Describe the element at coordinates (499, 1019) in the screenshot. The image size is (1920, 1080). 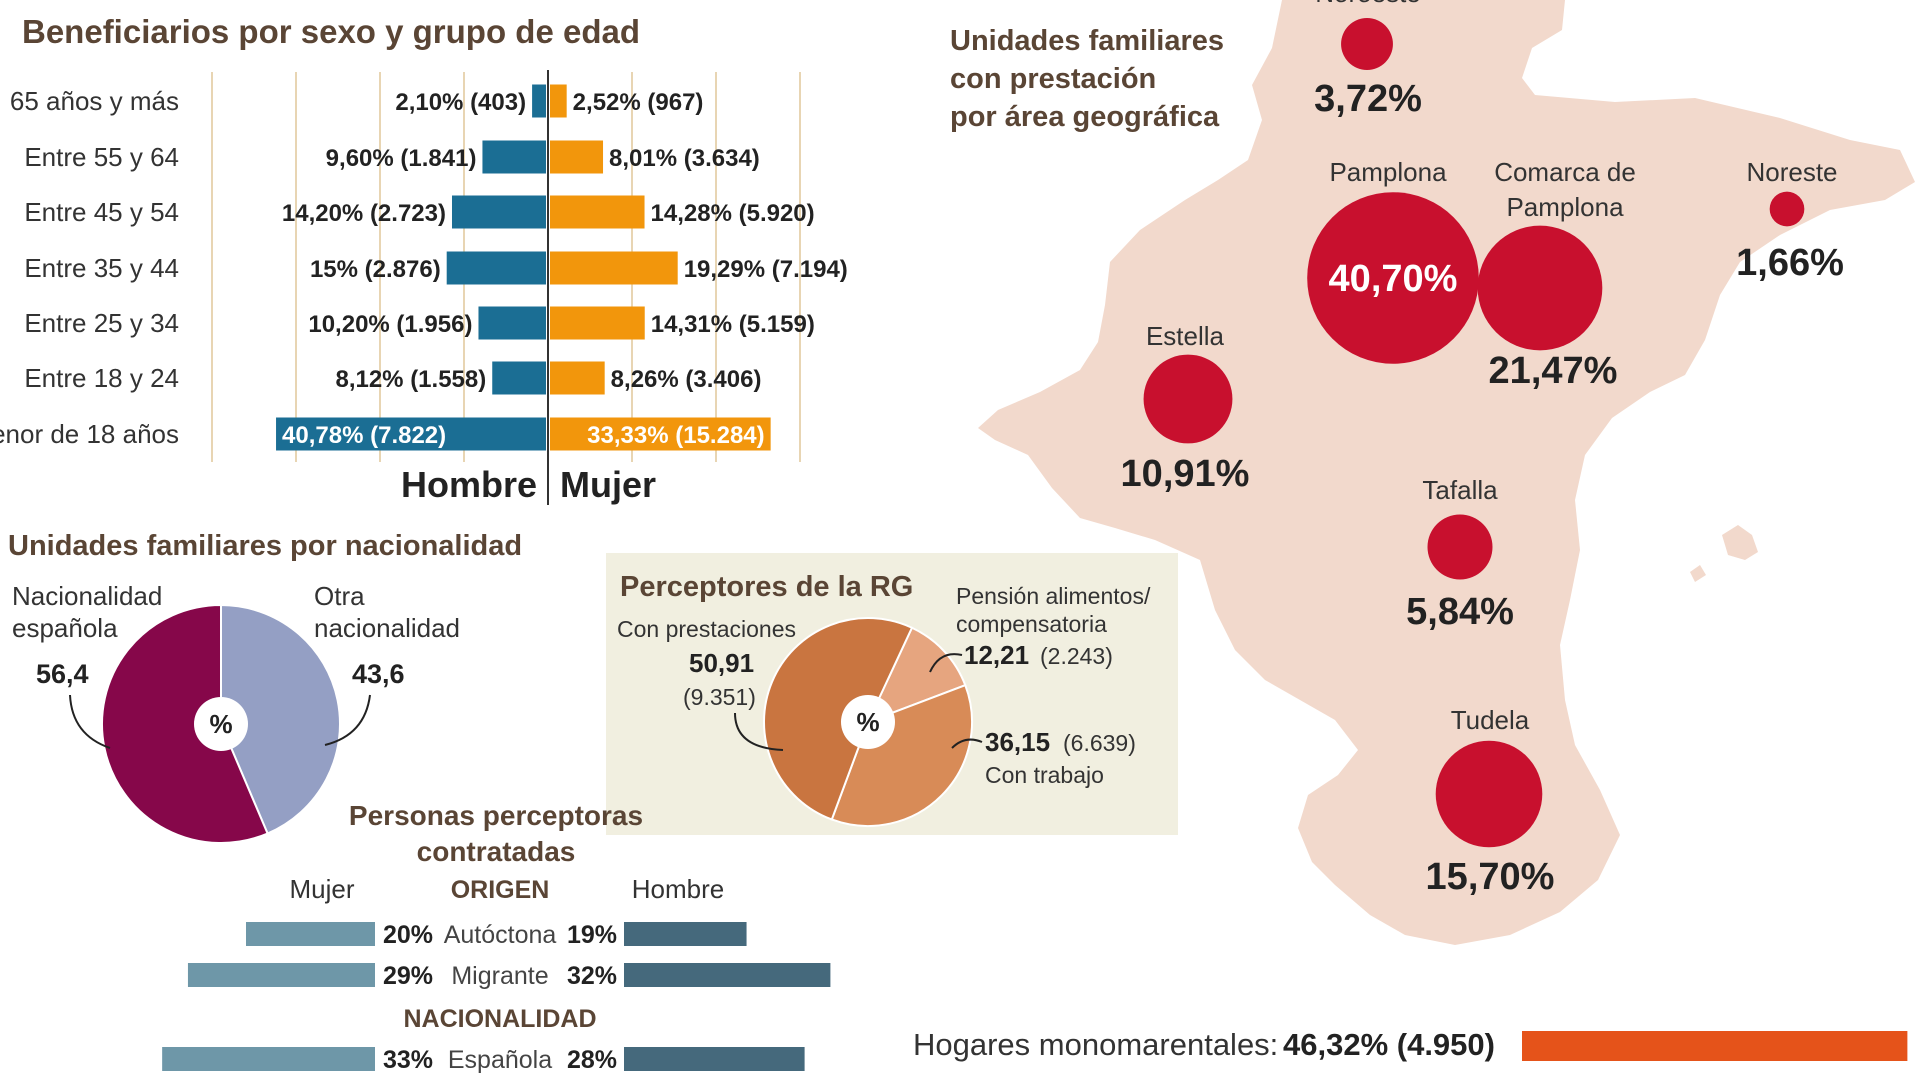
I see `group-header: NACIONALIDAD` at that location.